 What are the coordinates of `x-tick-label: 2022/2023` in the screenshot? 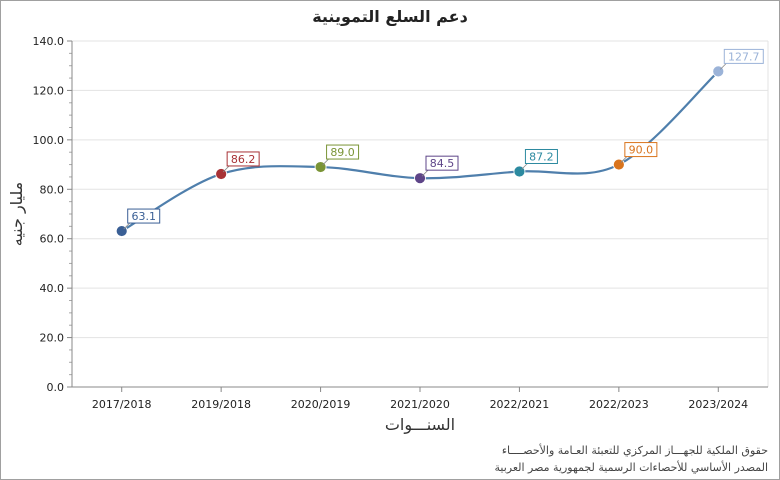 It's located at (619, 404).